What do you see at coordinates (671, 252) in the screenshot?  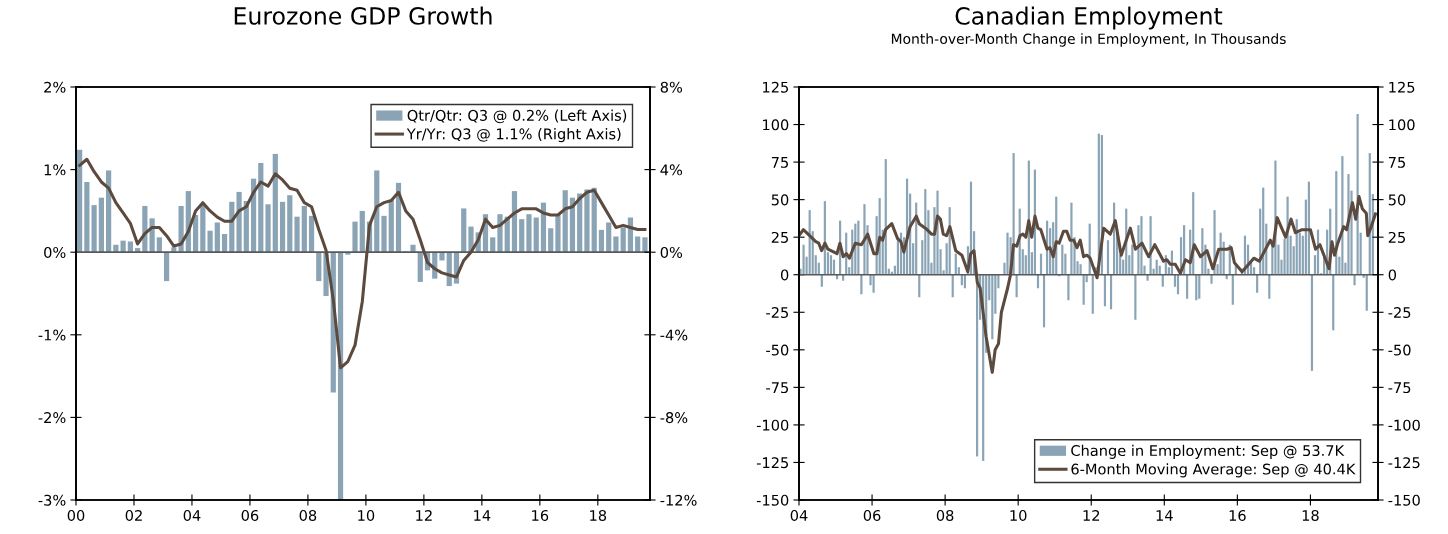 I see `y2-tick-label: 0%` at bounding box center [671, 252].